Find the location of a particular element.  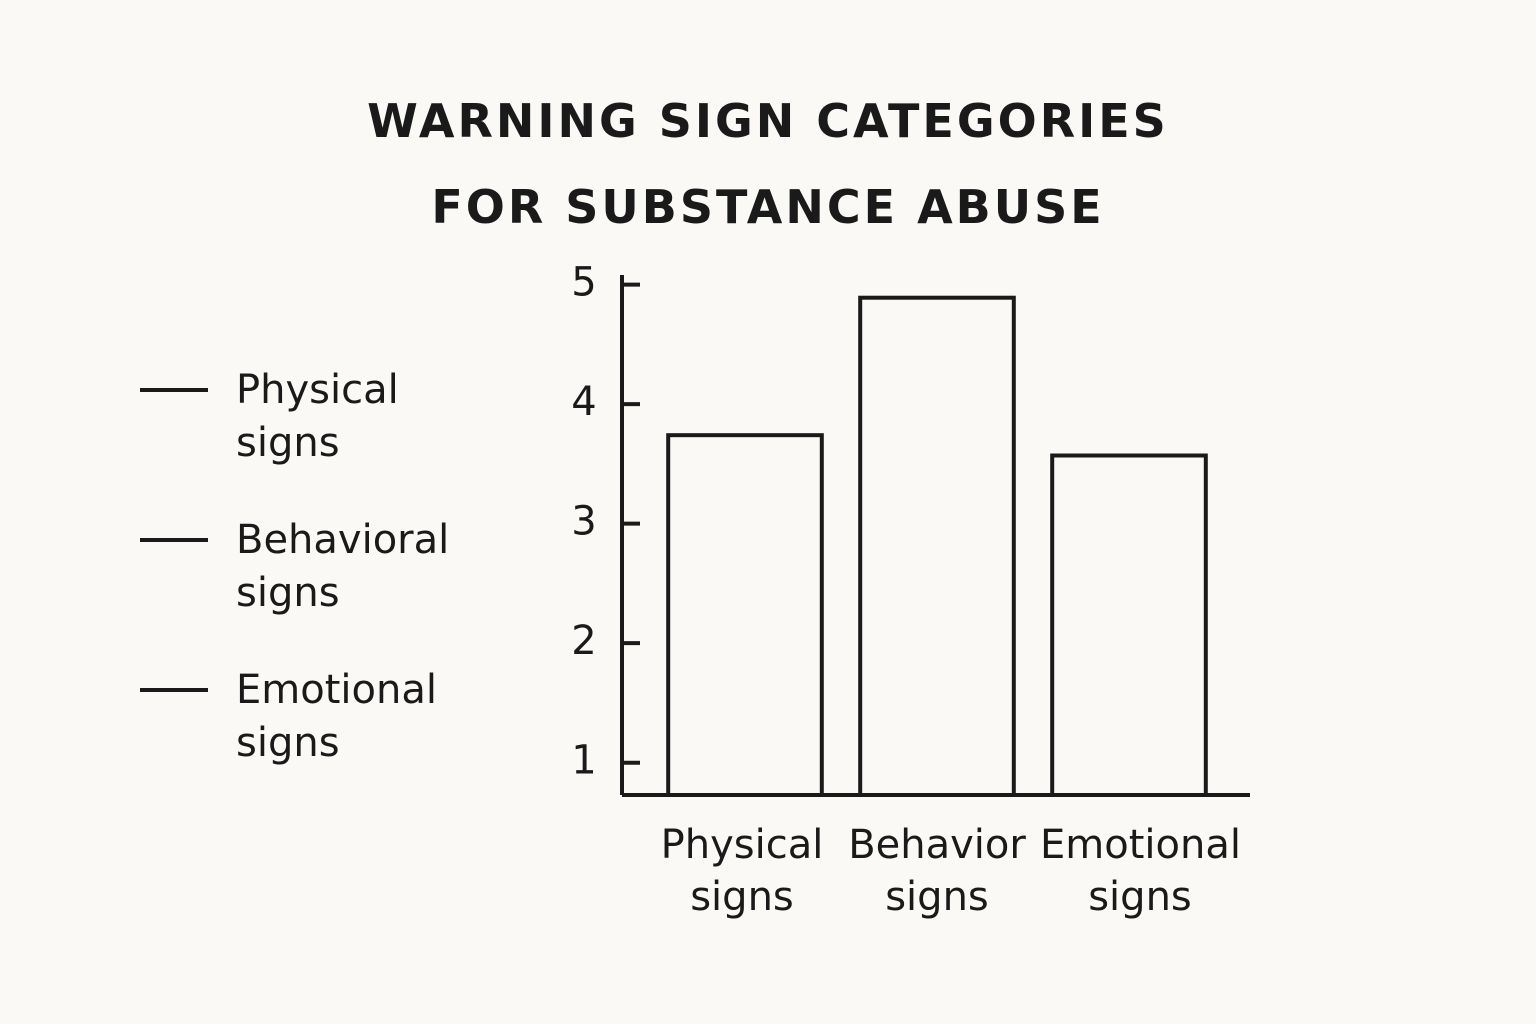

x-tick-label: Emotional signs is located at coordinates (1140, 871).